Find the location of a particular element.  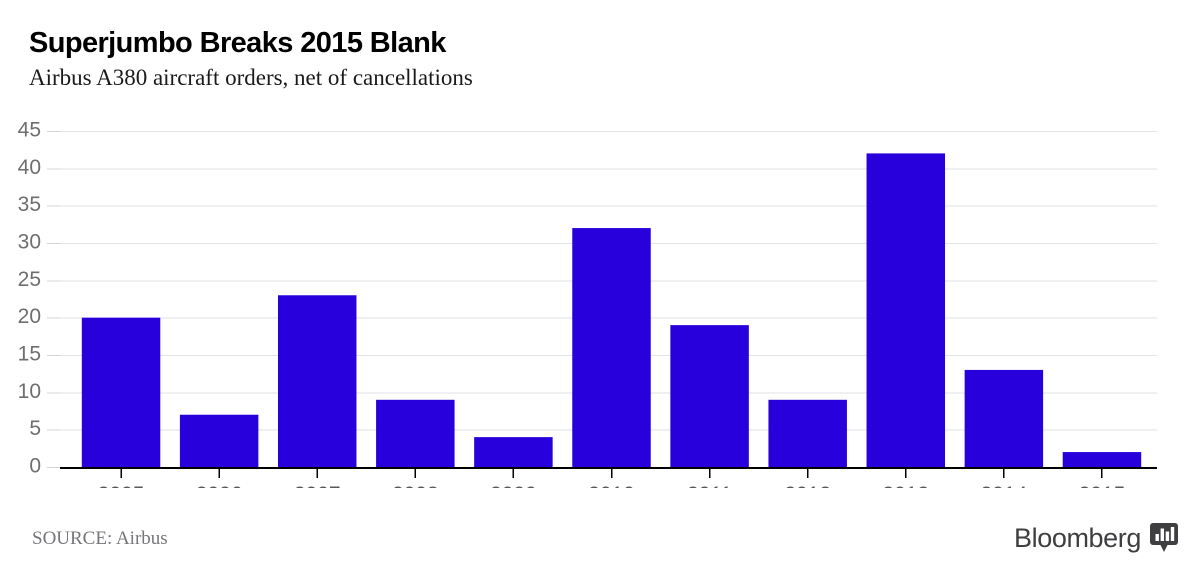

chart-footer: SOURCE: Airbus Bloomberg is located at coordinates (600, 545).